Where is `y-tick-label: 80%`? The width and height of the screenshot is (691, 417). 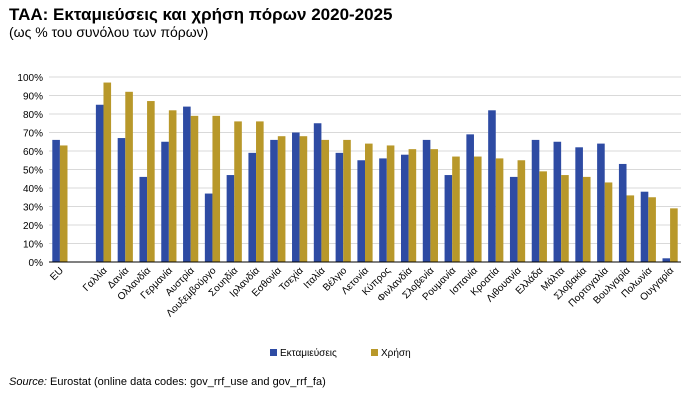 y-tick-label: 80% is located at coordinates (33, 115).